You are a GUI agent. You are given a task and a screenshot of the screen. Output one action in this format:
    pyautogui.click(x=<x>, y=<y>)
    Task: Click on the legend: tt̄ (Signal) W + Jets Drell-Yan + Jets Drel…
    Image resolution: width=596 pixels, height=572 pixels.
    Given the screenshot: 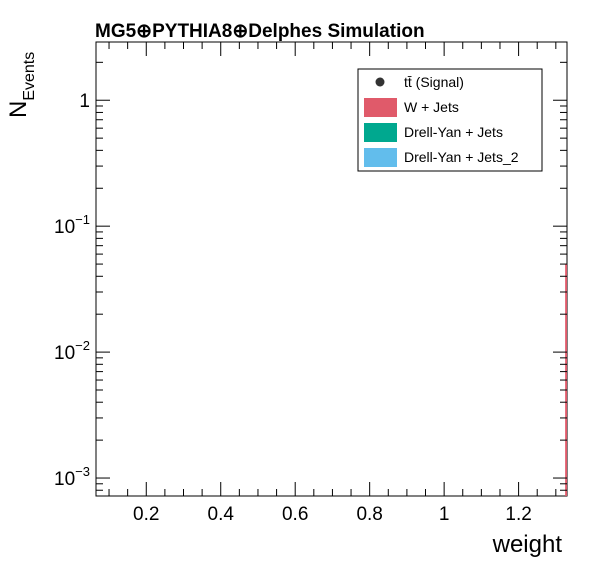 What is the action you would take?
    pyautogui.click(x=450, y=120)
    